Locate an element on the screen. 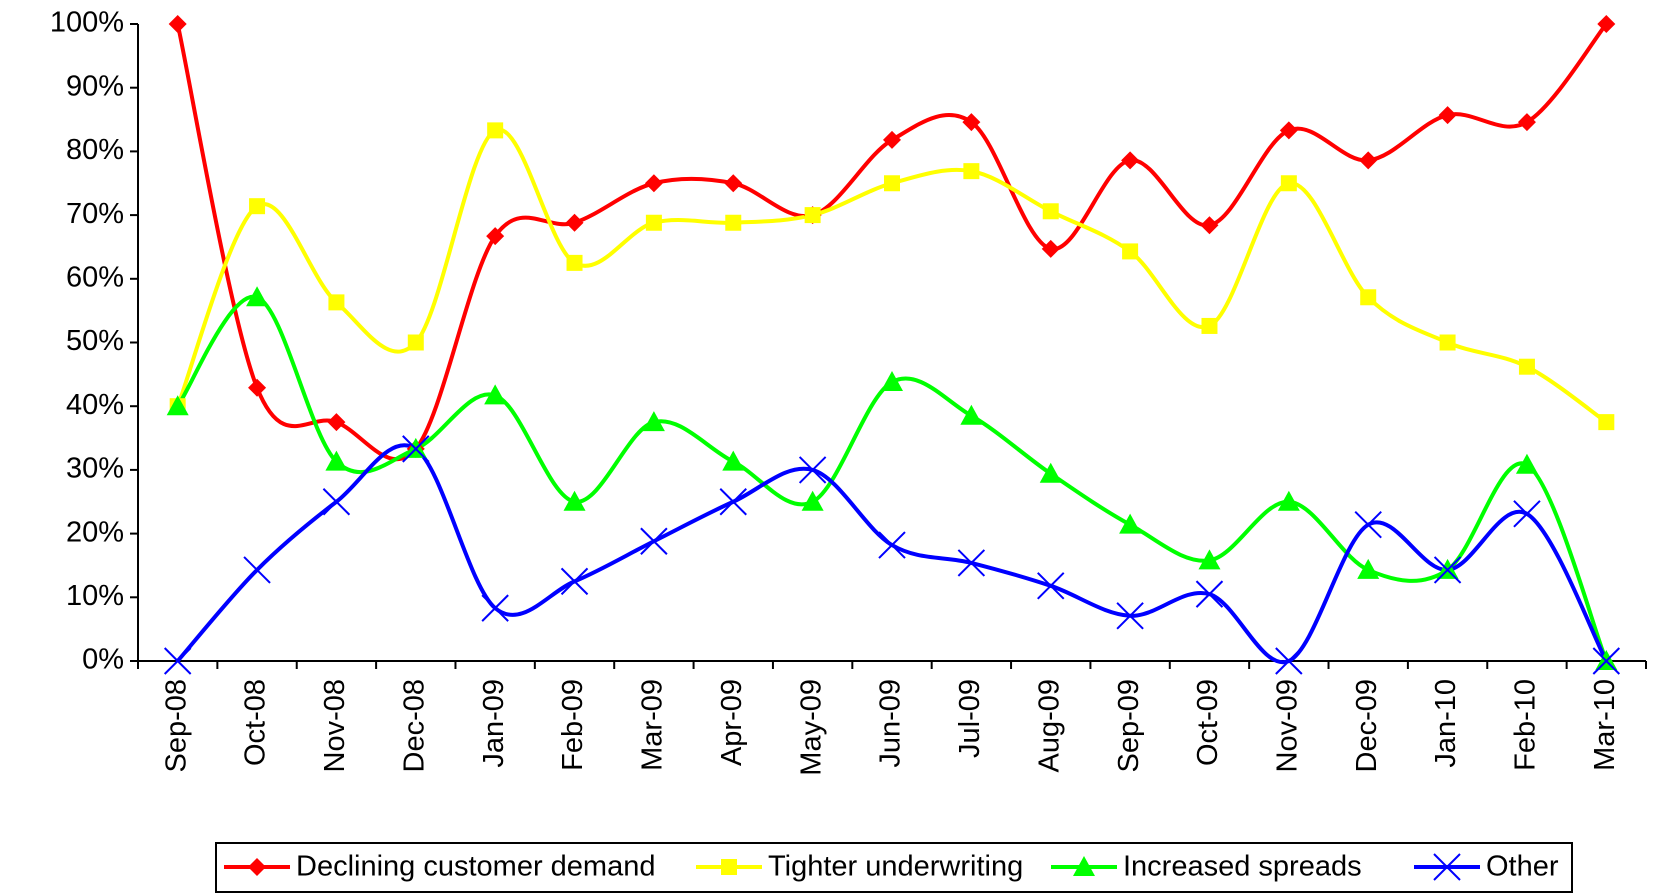 Image resolution: width=1654 pixels, height=894 pixels. y-tick-label: 10% is located at coordinates (95, 596).